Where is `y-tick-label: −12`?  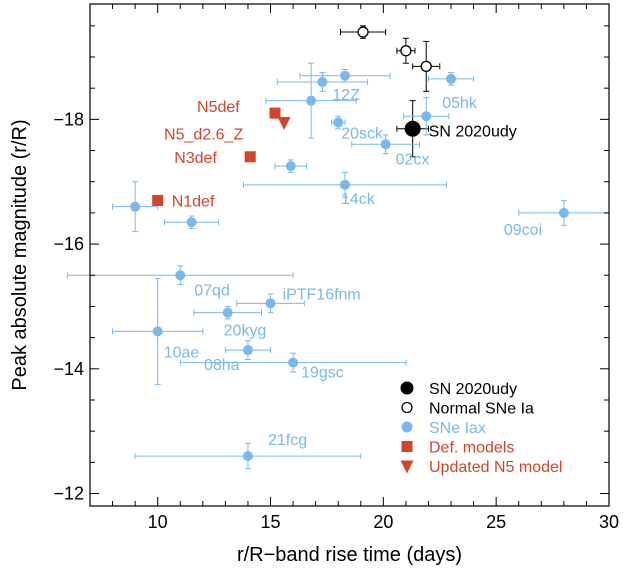
y-tick-label: −12 is located at coordinates (68, 494).